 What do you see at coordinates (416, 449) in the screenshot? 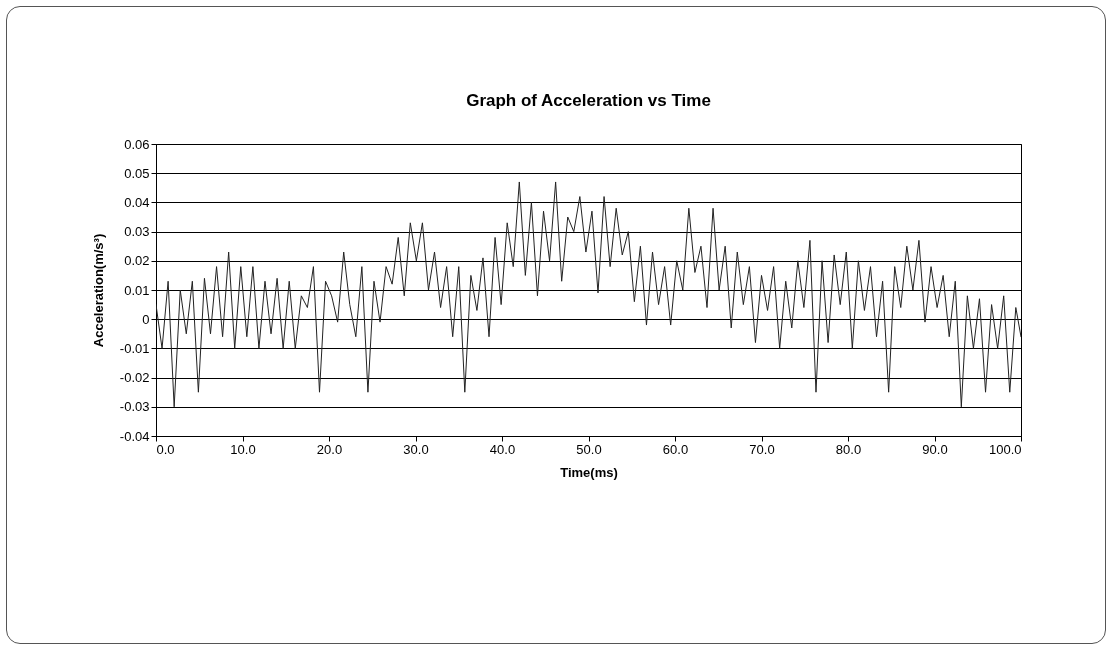
I see `x-tick-label: 30.0` at bounding box center [416, 449].